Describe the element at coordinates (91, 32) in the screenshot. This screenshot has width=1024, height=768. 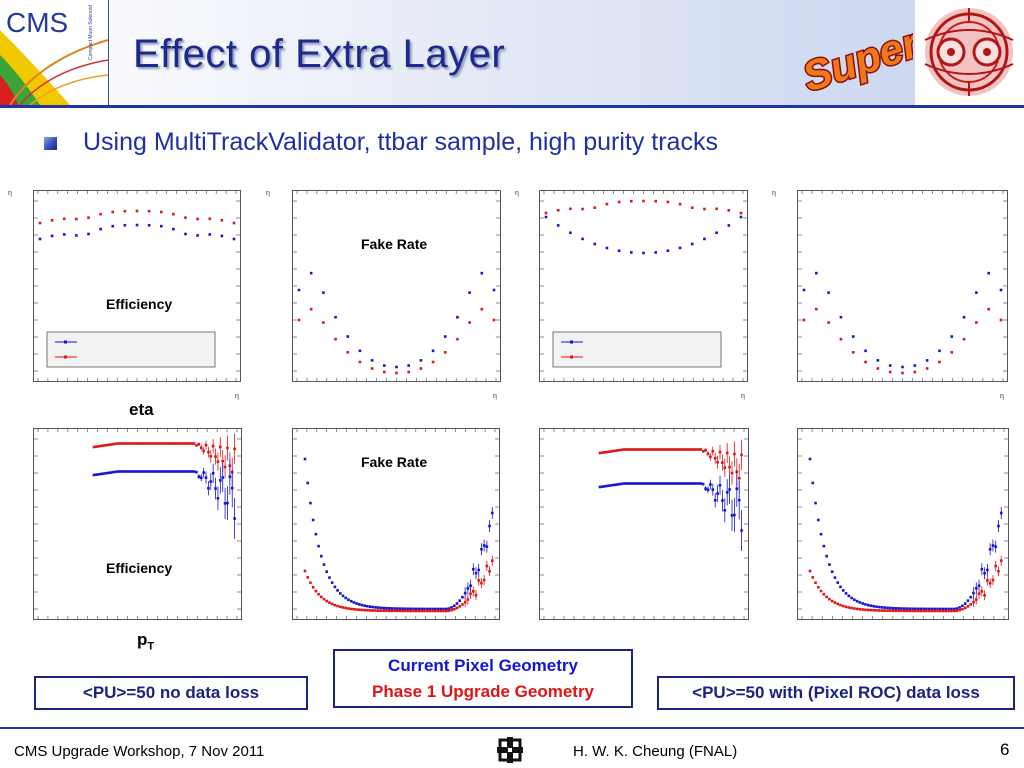
I see `cms-logo-subtext: Compact Muon Solenoid` at that location.